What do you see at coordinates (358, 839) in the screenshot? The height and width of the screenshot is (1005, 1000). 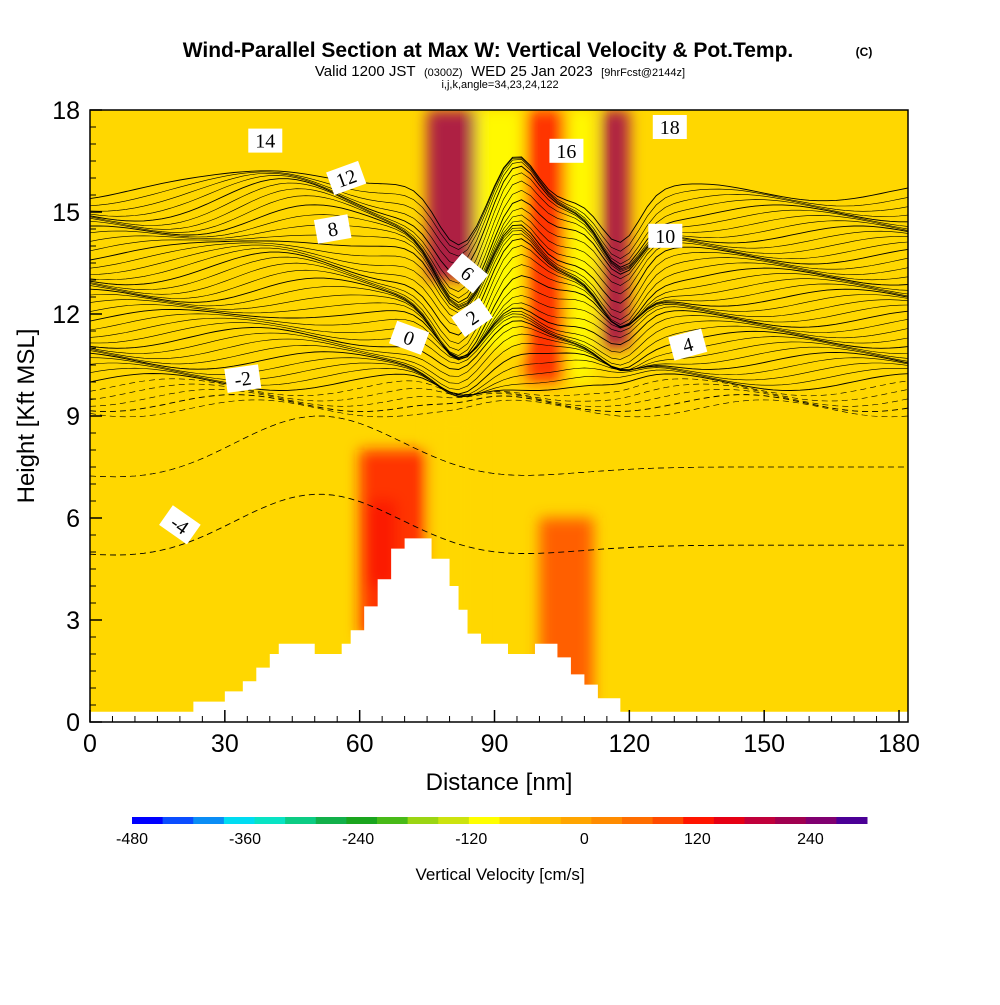 I see `colorbar-tick-label: -240` at bounding box center [358, 839].